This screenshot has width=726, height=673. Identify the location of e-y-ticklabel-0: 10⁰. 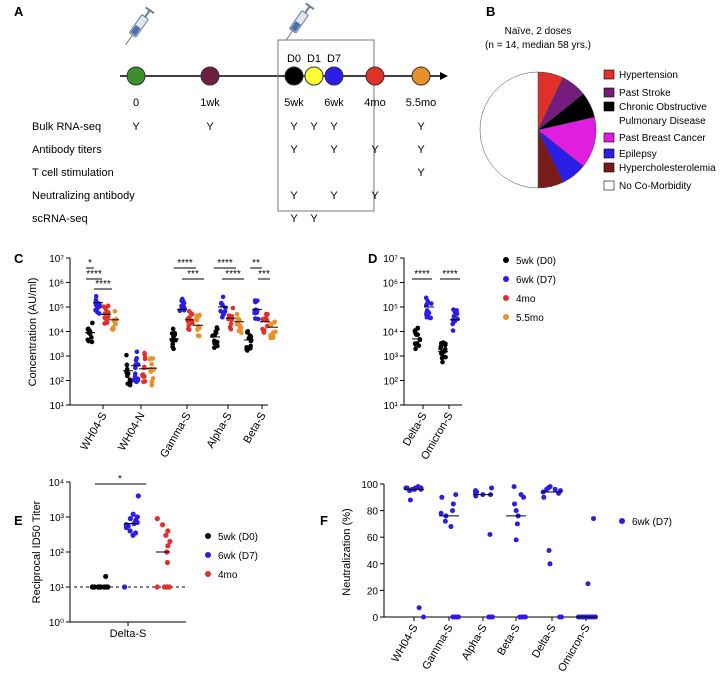
(56, 623).